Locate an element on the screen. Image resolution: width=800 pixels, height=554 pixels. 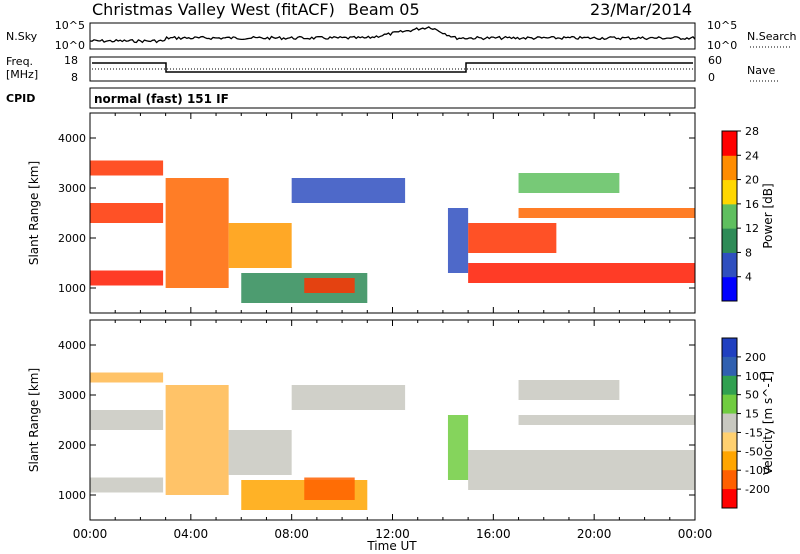
colorbar-tick-label: 50 is located at coordinates (752, 395).